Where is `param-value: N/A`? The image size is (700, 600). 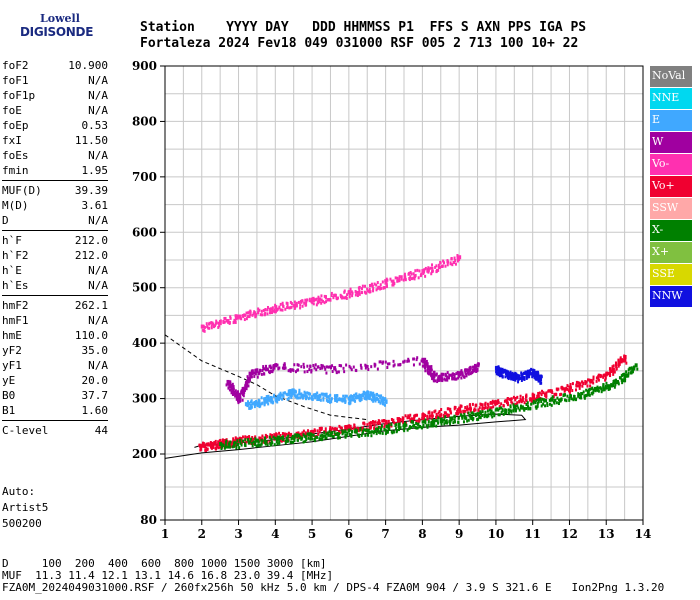
param-value: N/A is located at coordinates (98, 80).